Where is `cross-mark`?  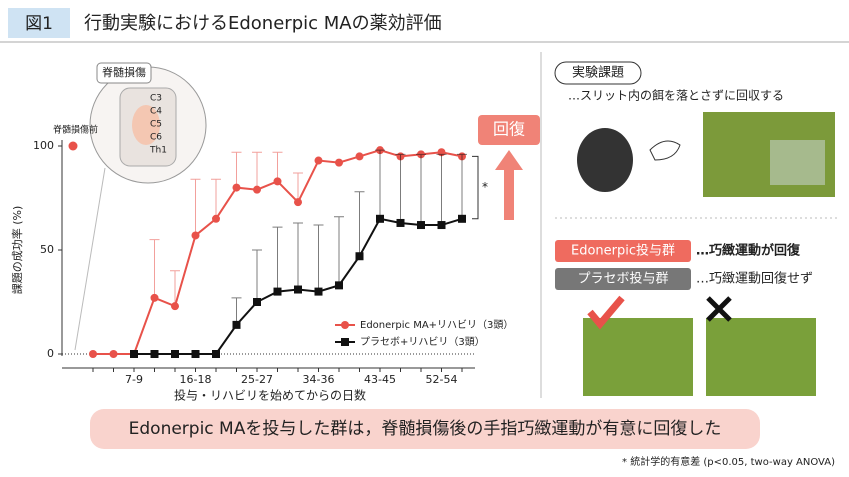
cross-mark is located at coordinates (719, 309).